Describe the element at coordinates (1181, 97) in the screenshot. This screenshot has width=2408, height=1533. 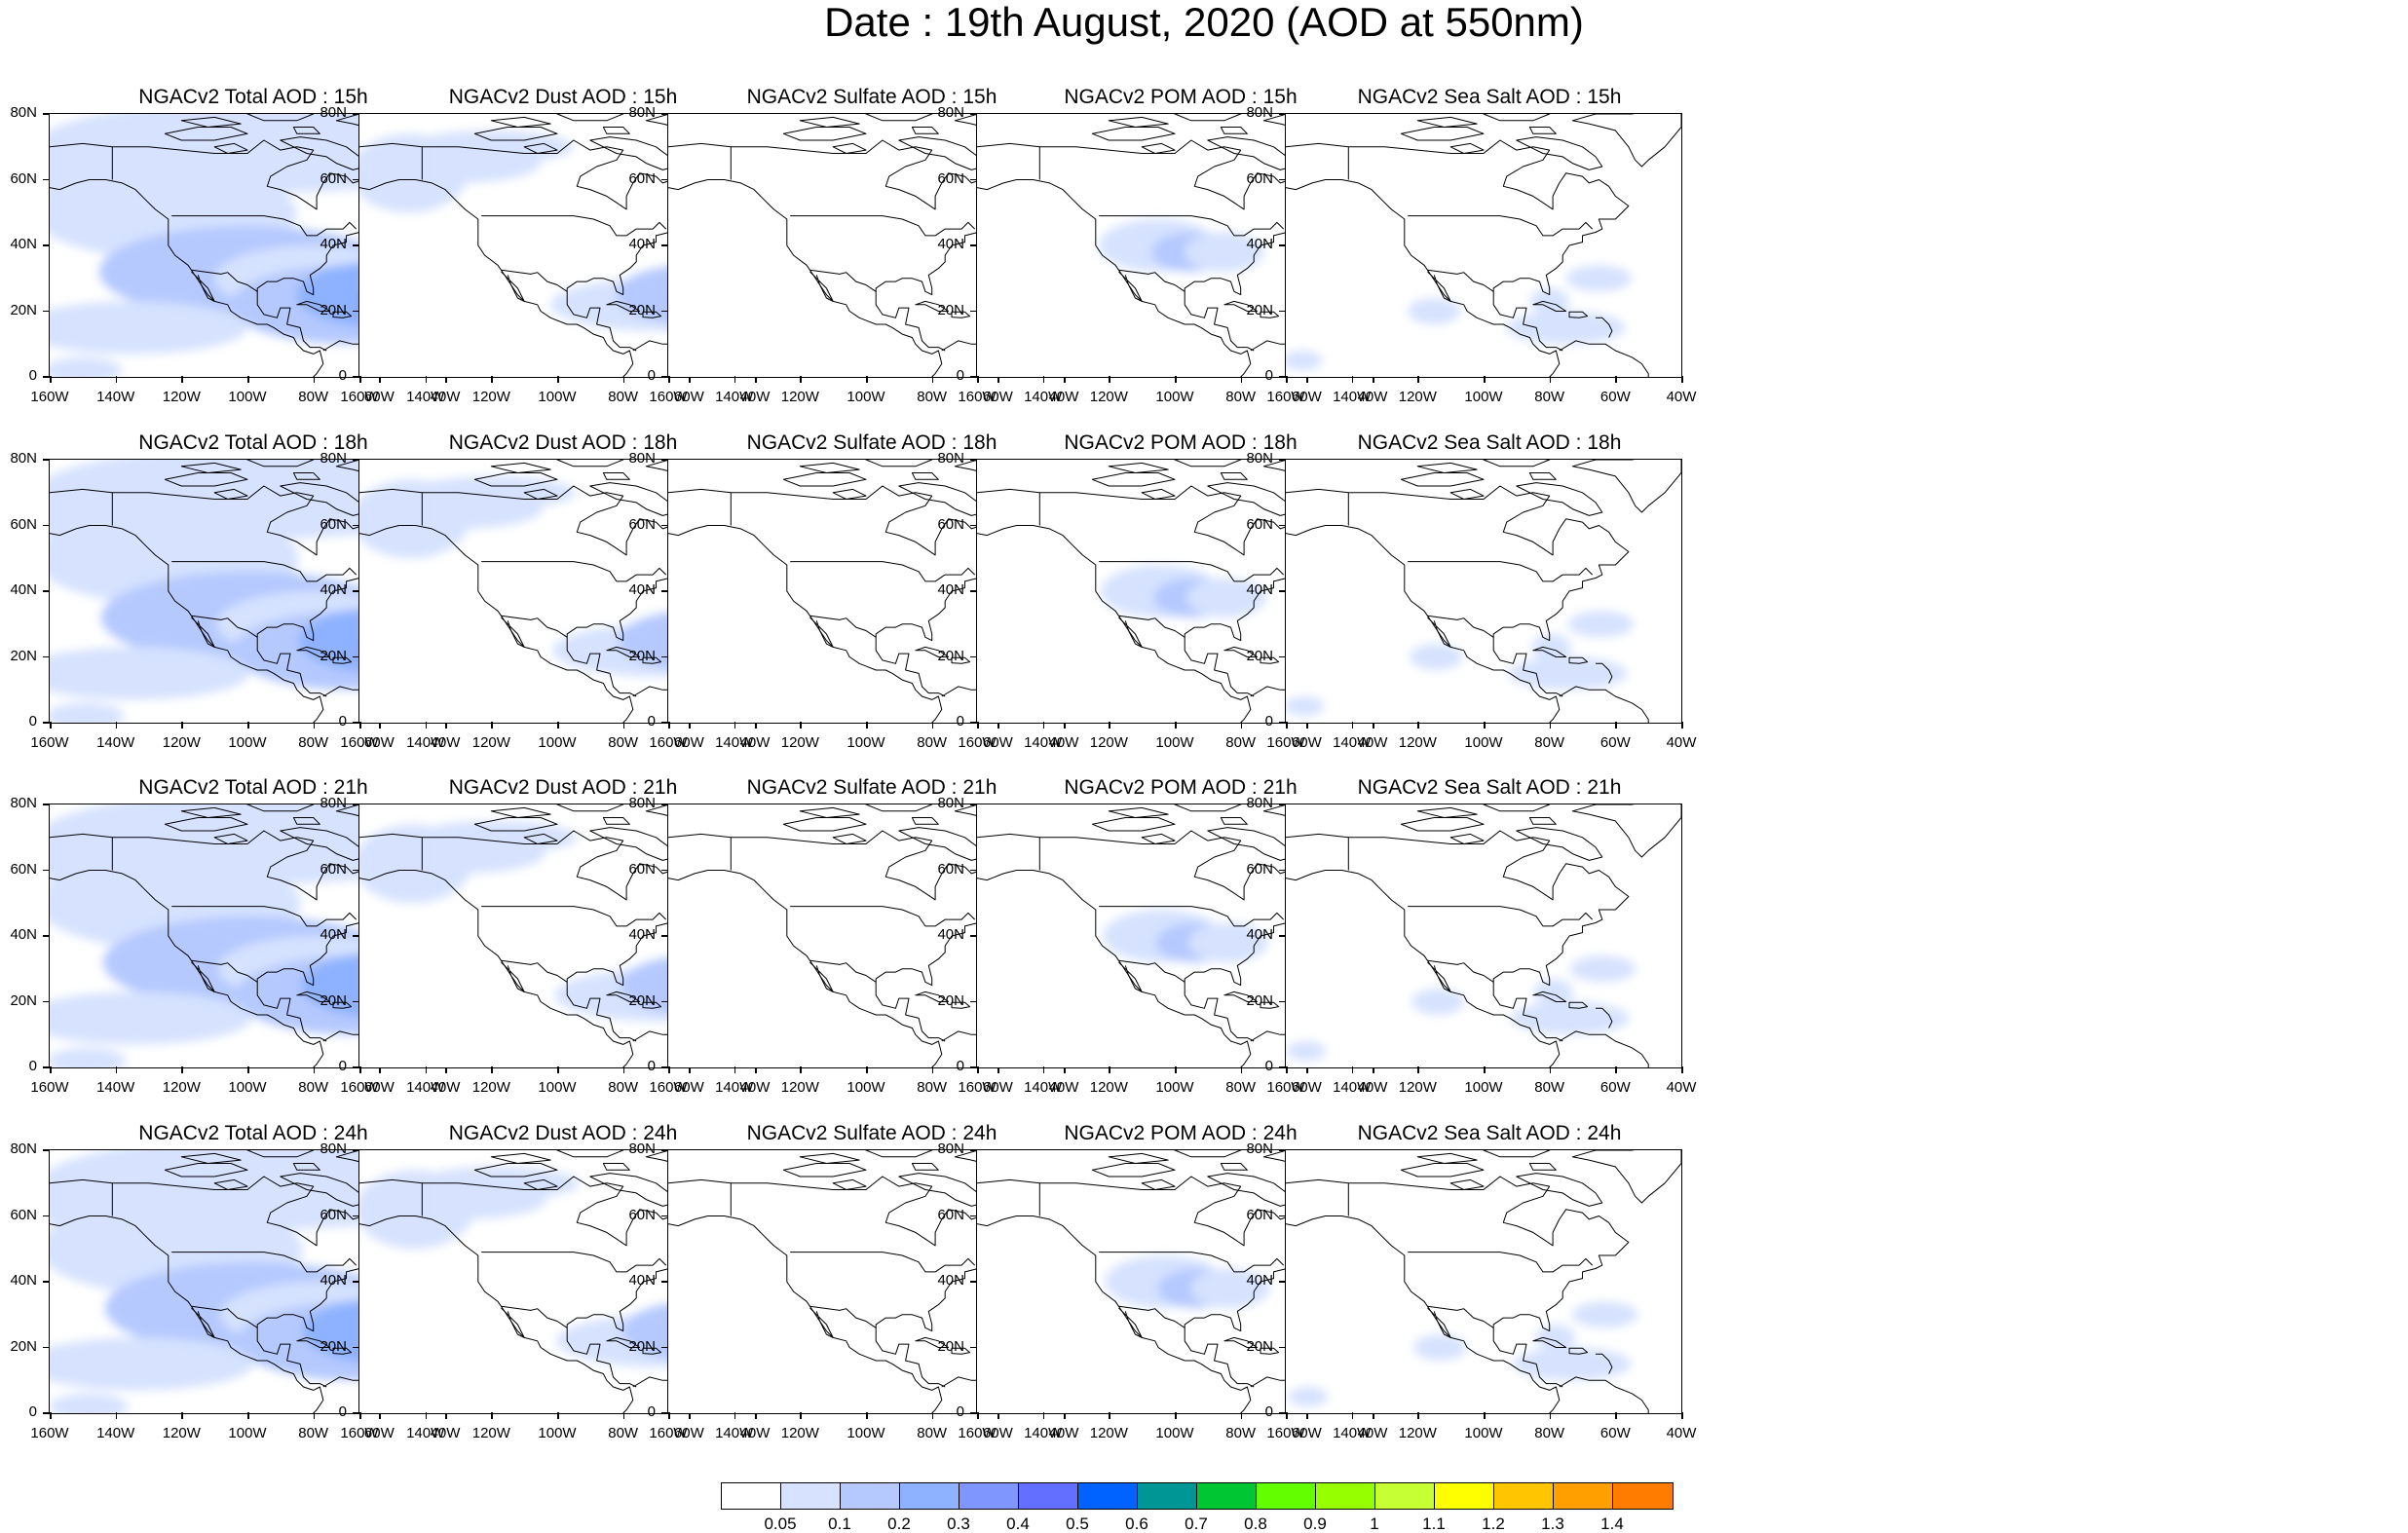
I see `panel-title: NGACv2 POM AOD : 15h` at that location.